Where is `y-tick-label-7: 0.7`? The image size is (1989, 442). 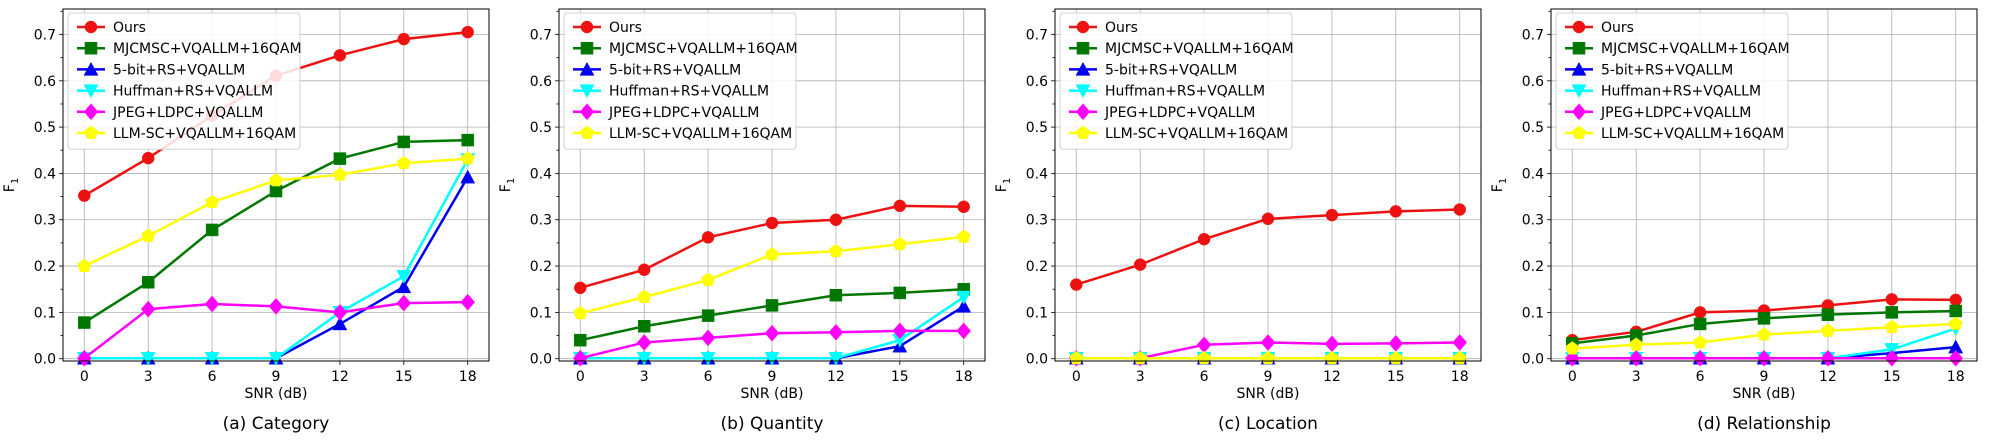 y-tick-label-7: 0.7 is located at coordinates (45, 35).